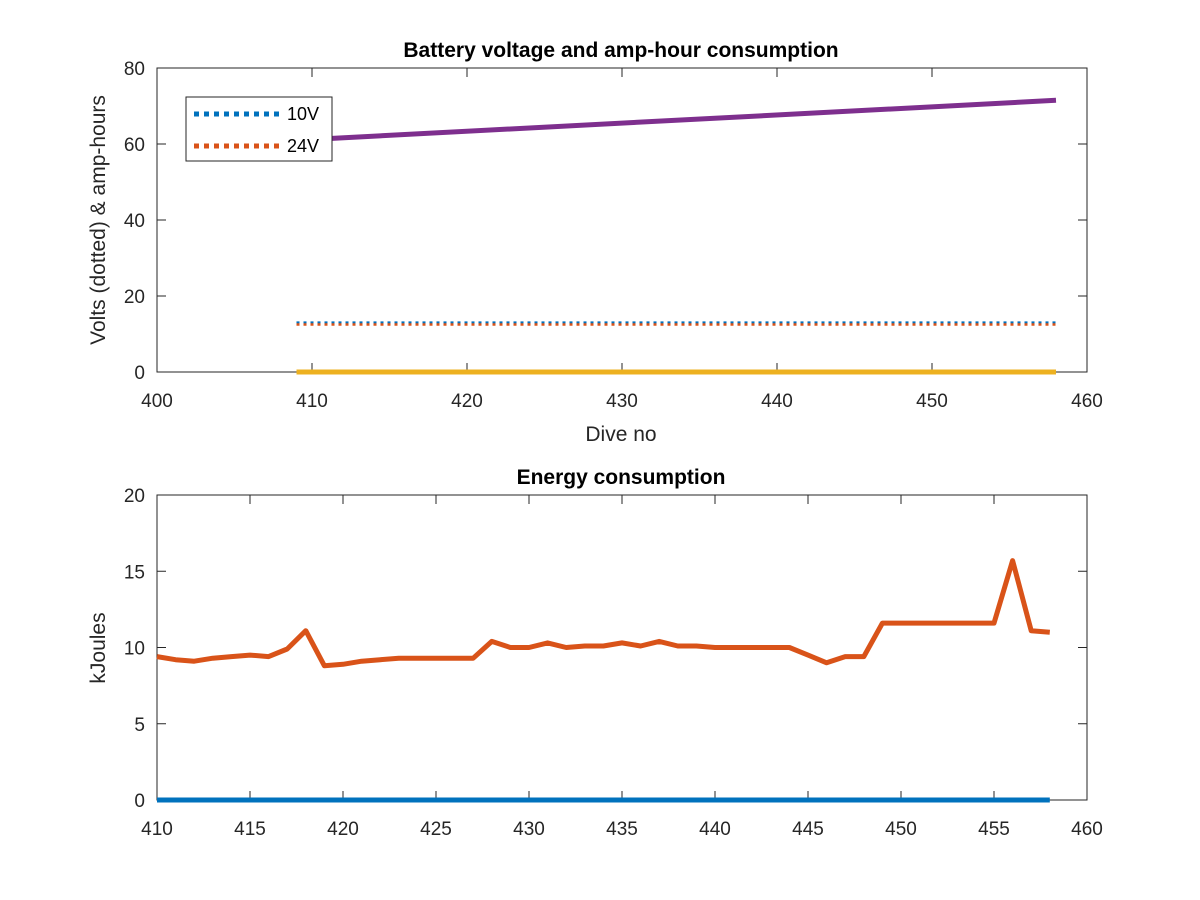  Describe the element at coordinates (808, 829) in the screenshot. I see `energy-x-tick-label: 445` at that location.